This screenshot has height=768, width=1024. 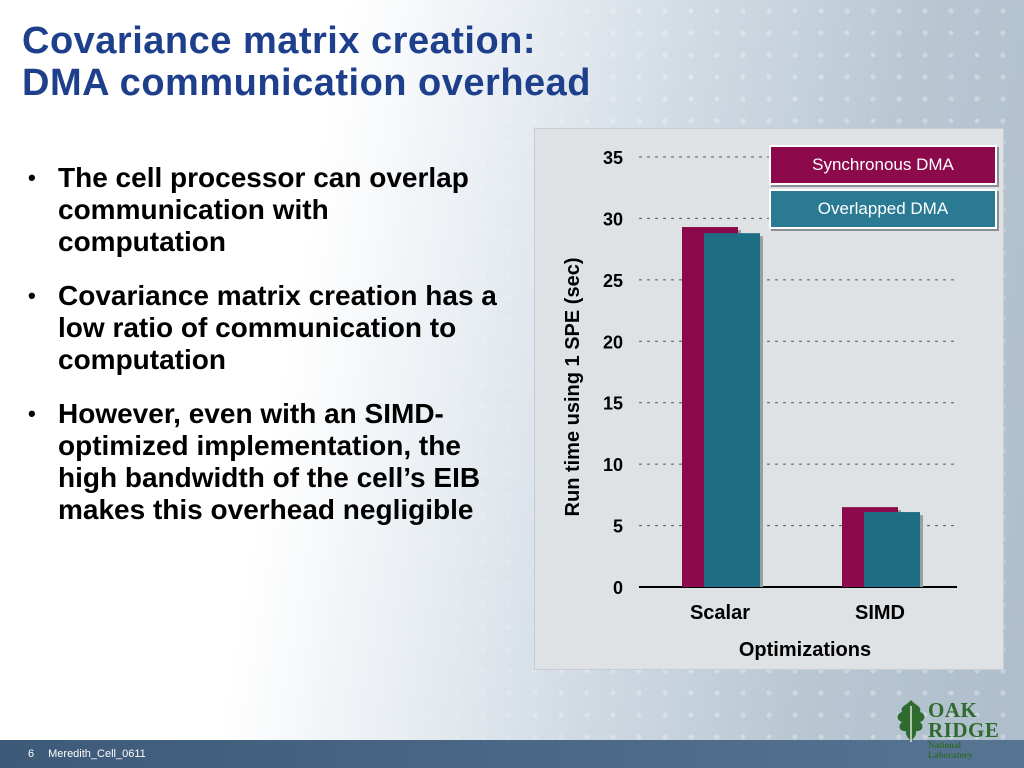 What do you see at coordinates (911, 721) in the screenshot?
I see `oak-leaf-icon` at bounding box center [911, 721].